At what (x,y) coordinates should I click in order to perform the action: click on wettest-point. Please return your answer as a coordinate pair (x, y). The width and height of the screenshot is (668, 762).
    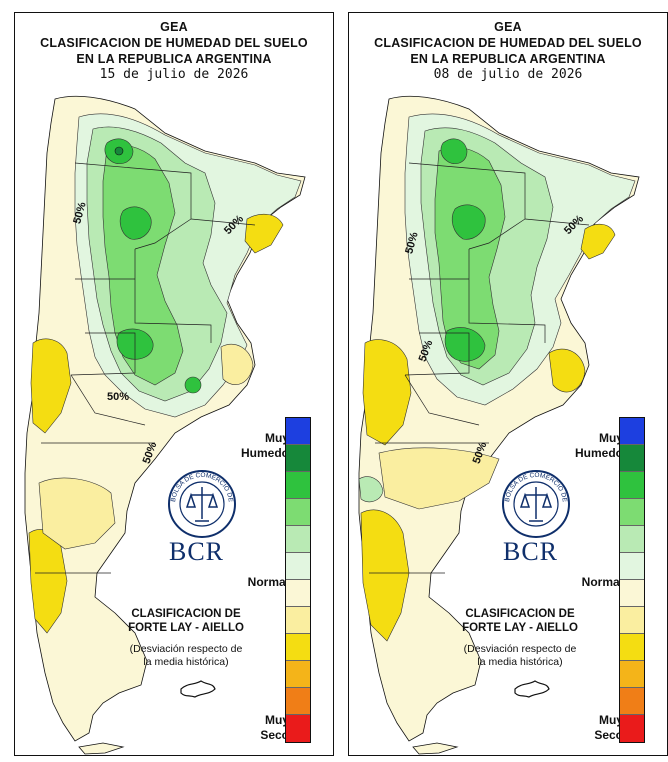
    Looking at the image, I should click on (119, 151).